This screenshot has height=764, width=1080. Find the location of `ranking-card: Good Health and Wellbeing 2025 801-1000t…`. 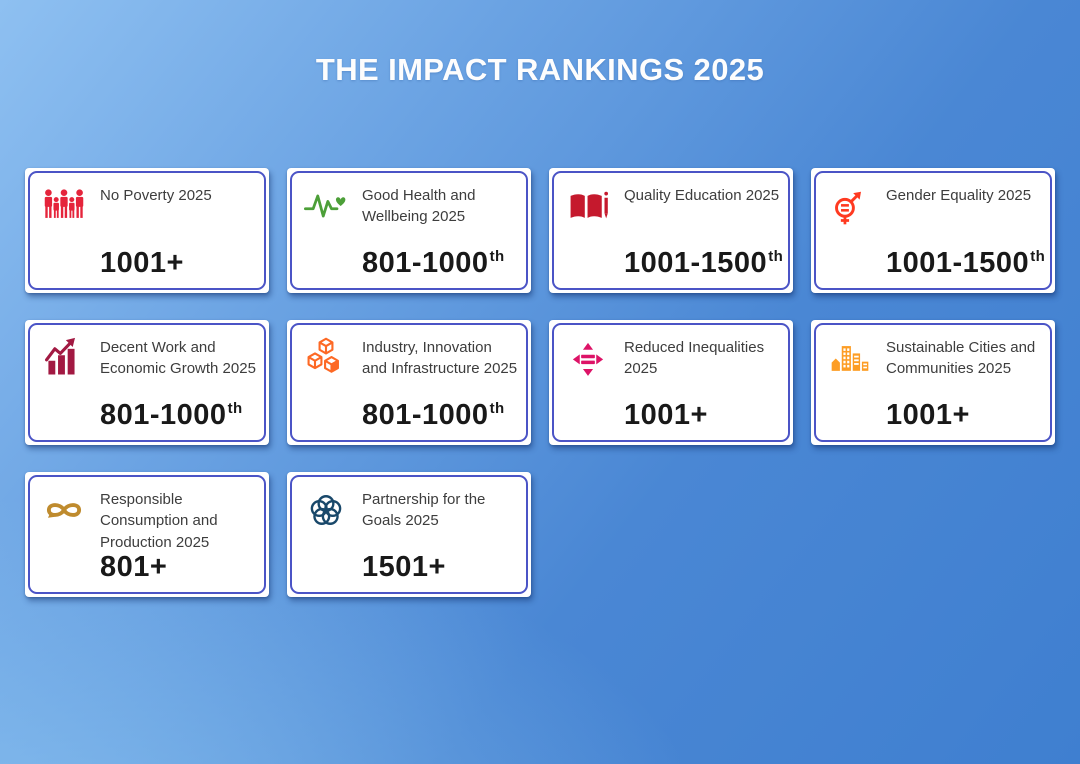

ranking-card: Good Health and Wellbeing 2025 801-1000t… is located at coordinates (409, 230).